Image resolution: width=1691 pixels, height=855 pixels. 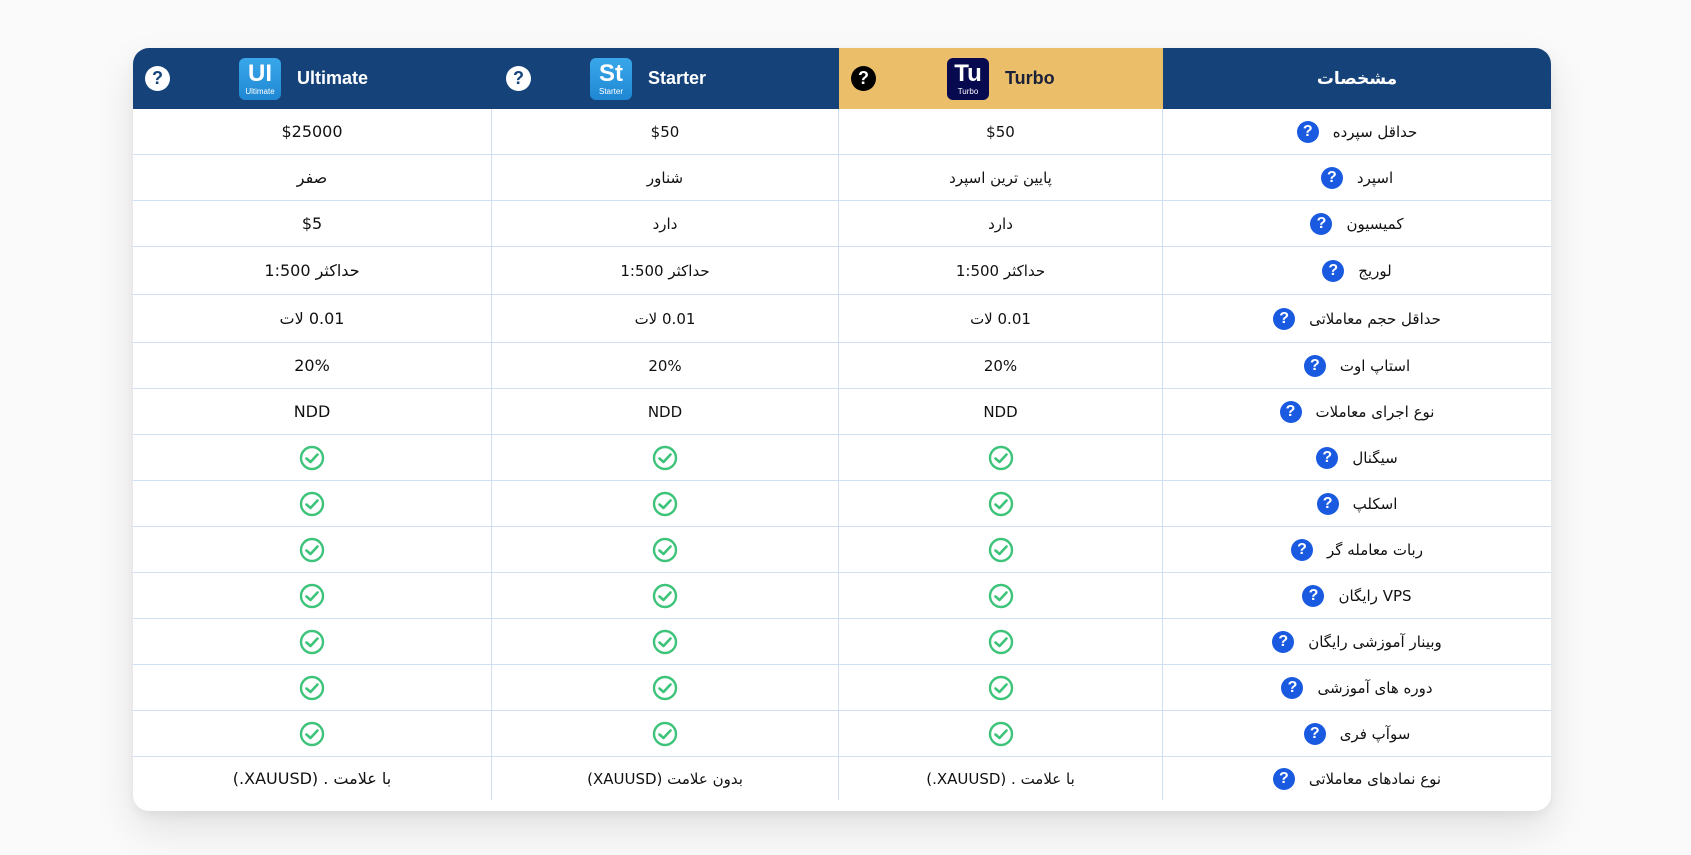 I want to click on table-row: NDD NDD NDD? نوع اجرای معاملات, so click(x=842, y=412).